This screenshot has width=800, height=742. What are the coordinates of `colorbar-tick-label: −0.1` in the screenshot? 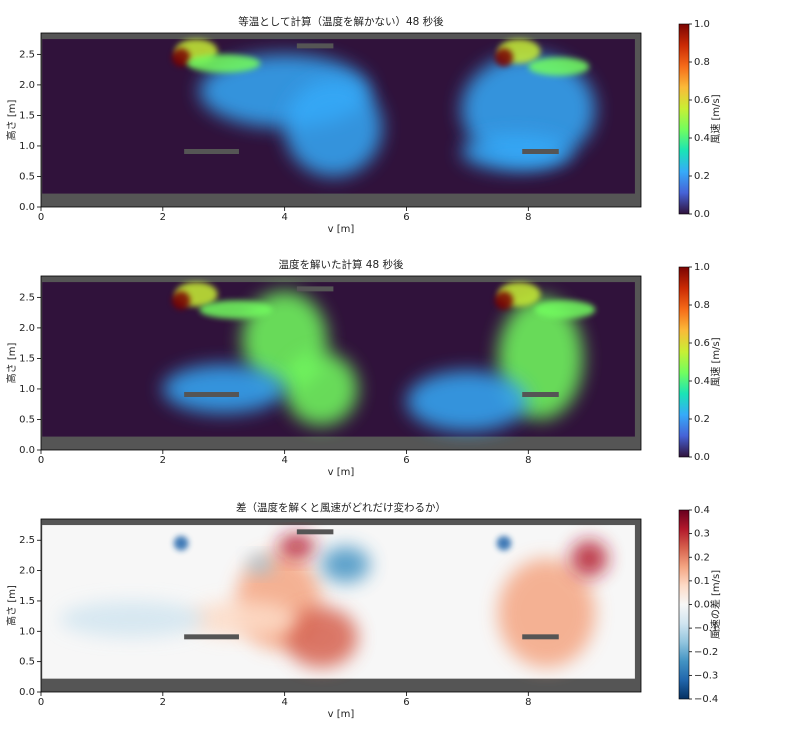 It's located at (706, 628).